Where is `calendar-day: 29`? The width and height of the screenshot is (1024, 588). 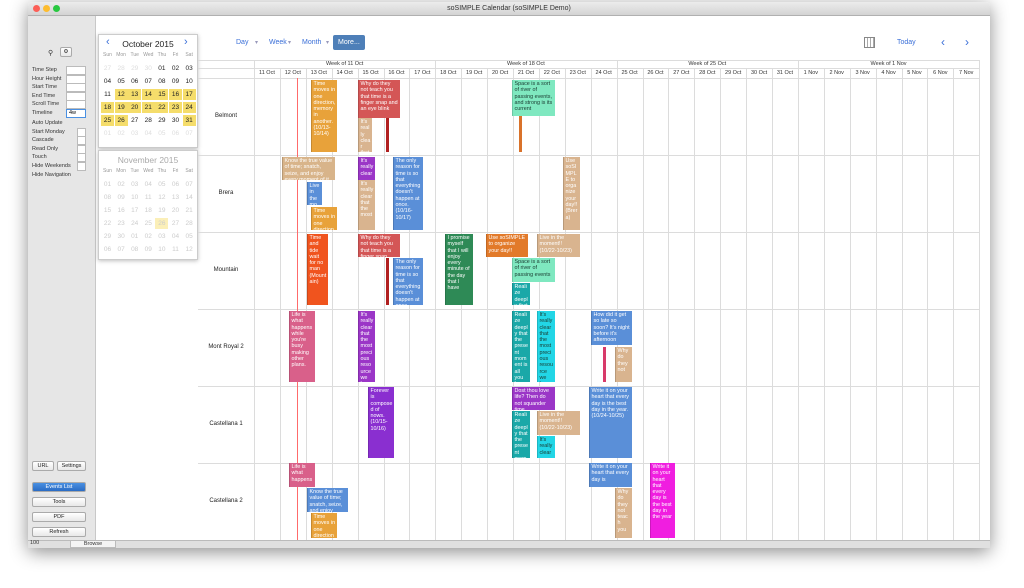 calendar-day: 29 is located at coordinates (135, 68).